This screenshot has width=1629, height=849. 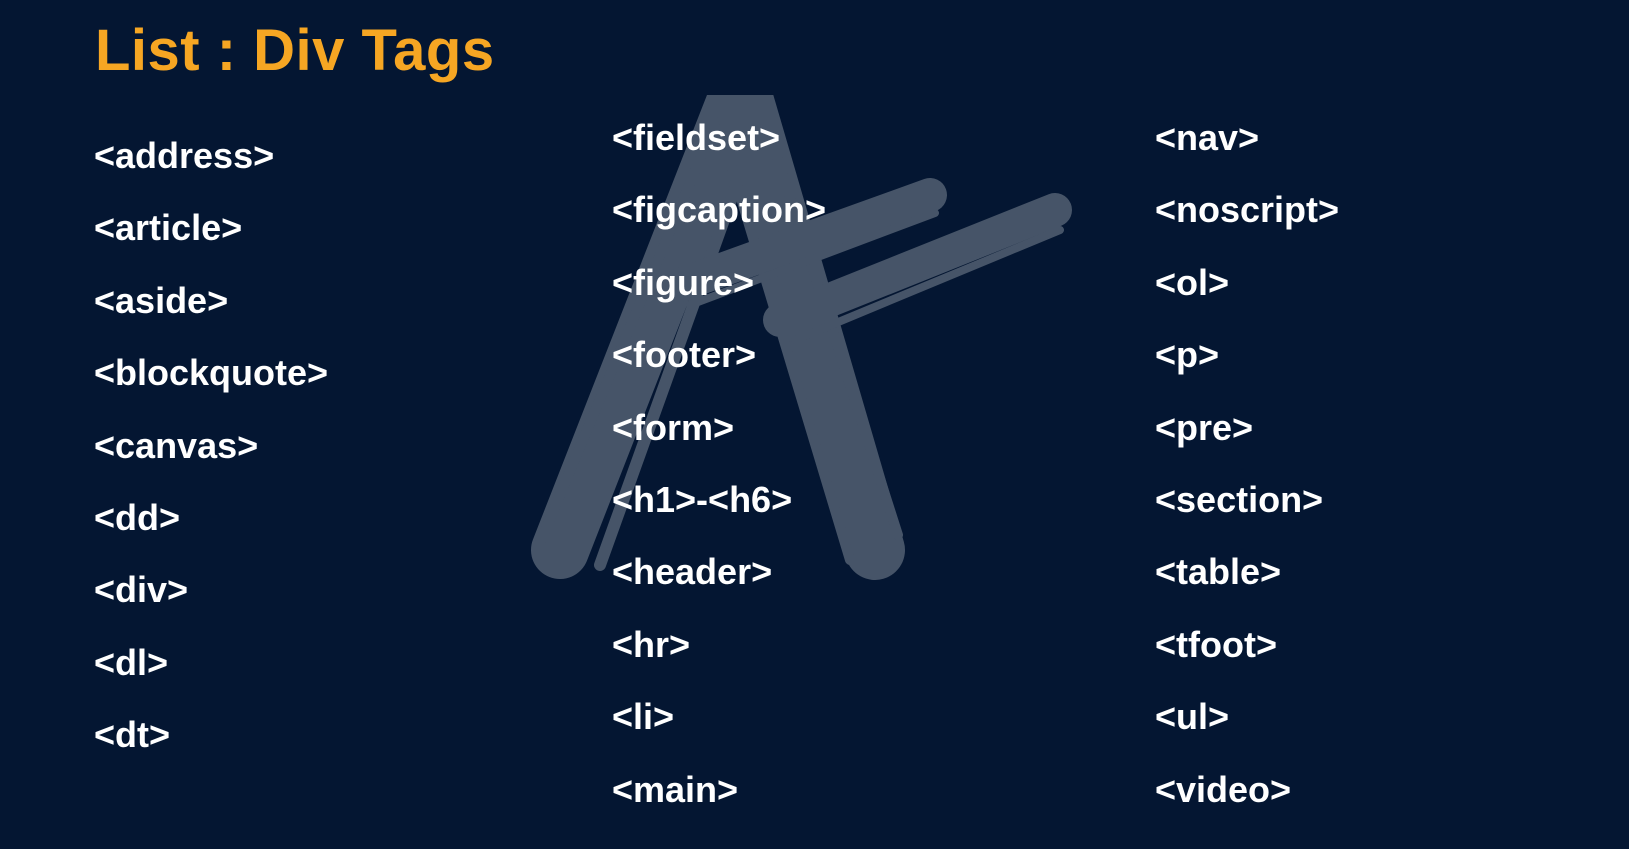 What do you see at coordinates (643, 717) in the screenshot?
I see `list-item: <li>` at bounding box center [643, 717].